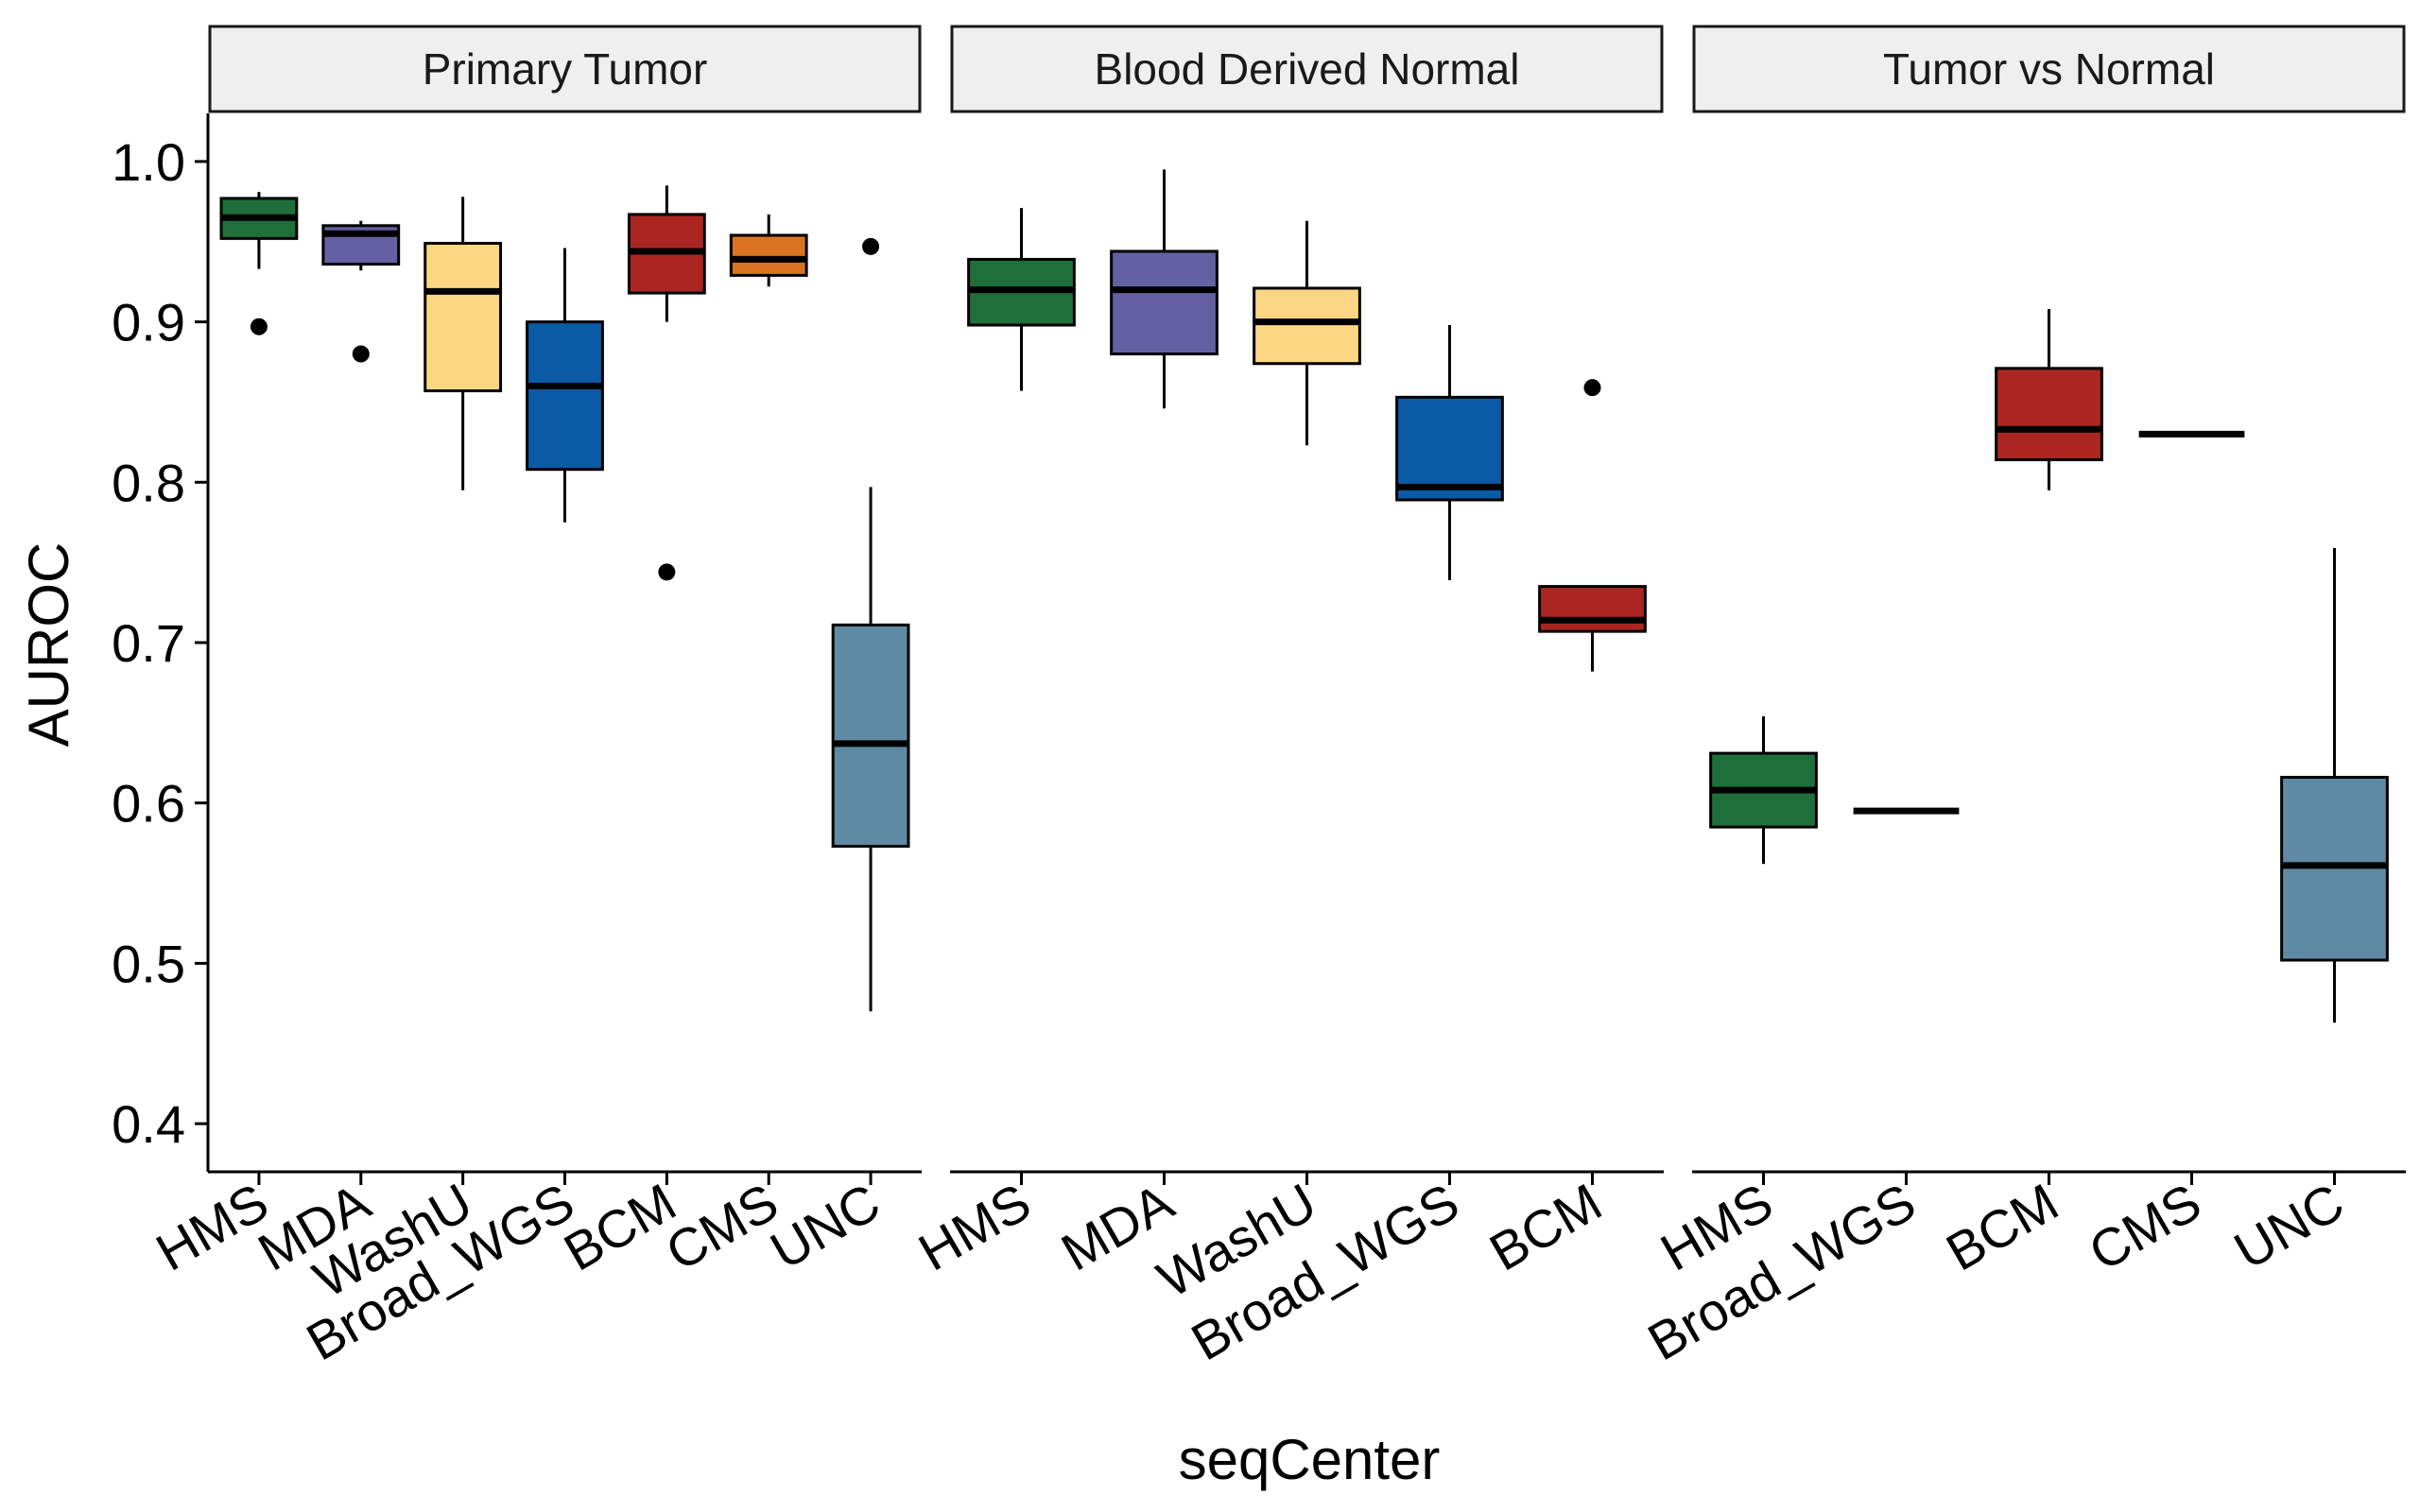 The height and width of the screenshot is (1512, 2420). Describe the element at coordinates (148, 803) in the screenshot. I see `y-tick-label: 0.6` at that location.